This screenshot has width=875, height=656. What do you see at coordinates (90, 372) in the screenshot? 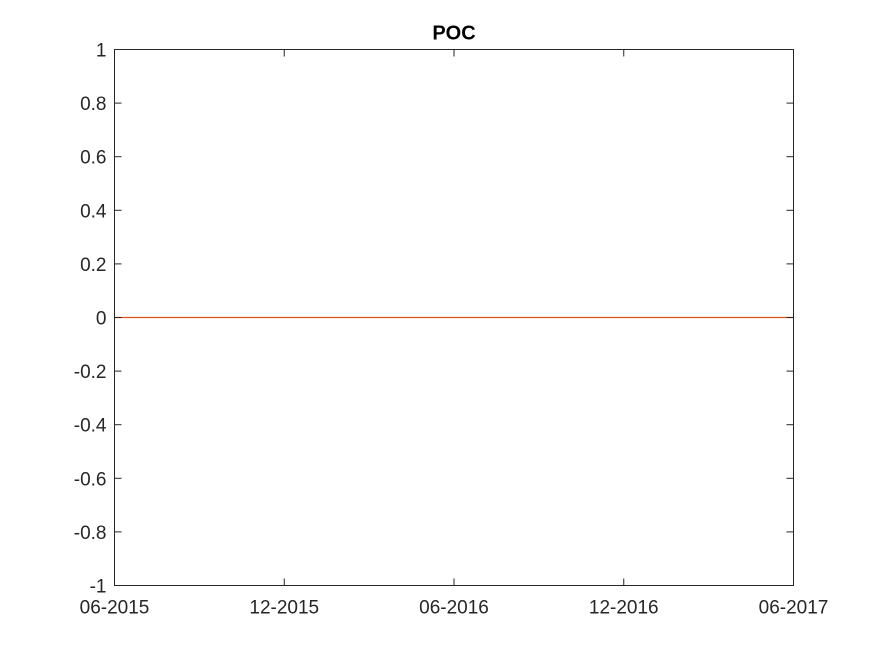
I see `y-tick-label: -0.2` at bounding box center [90, 372].